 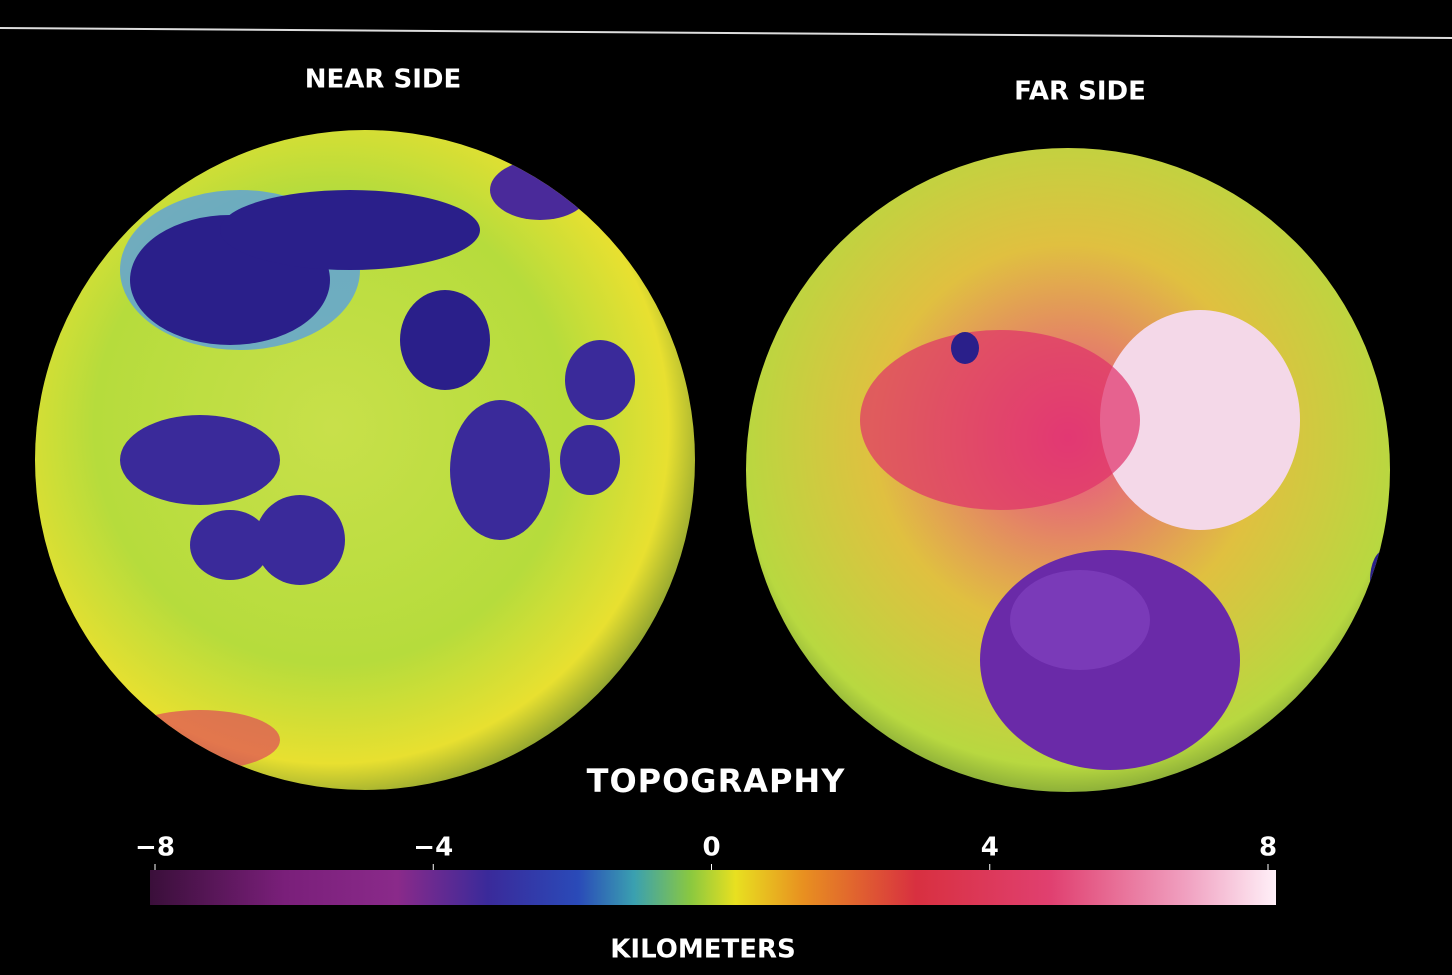 I want to click on legend-unit: KILOMETERS, so click(x=702, y=950).